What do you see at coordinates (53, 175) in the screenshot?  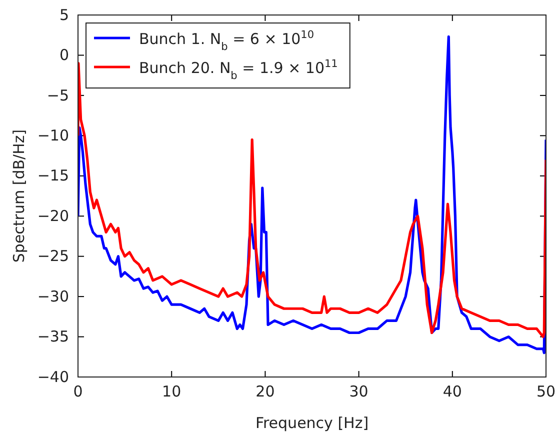 I see `y-tick-label: −15` at bounding box center [53, 175].